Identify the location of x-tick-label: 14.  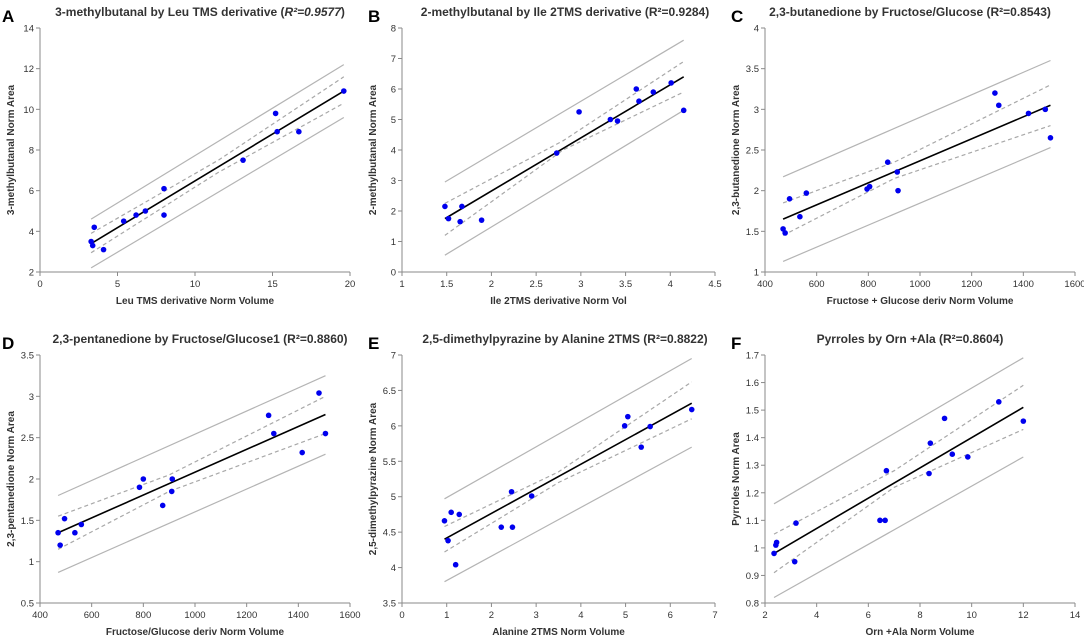
(1075, 615).